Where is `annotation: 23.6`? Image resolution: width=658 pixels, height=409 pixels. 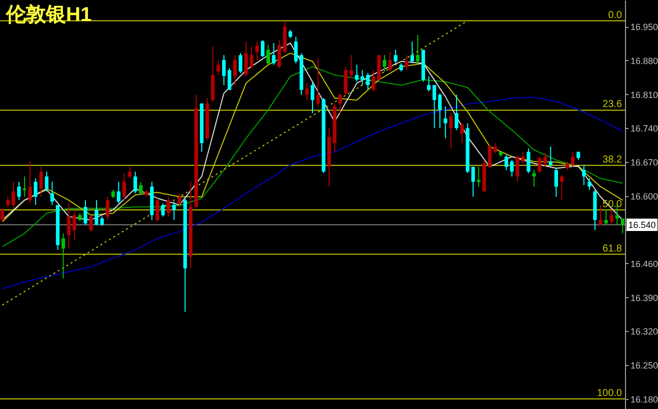
annotation: 23.6 is located at coordinates (612, 104).